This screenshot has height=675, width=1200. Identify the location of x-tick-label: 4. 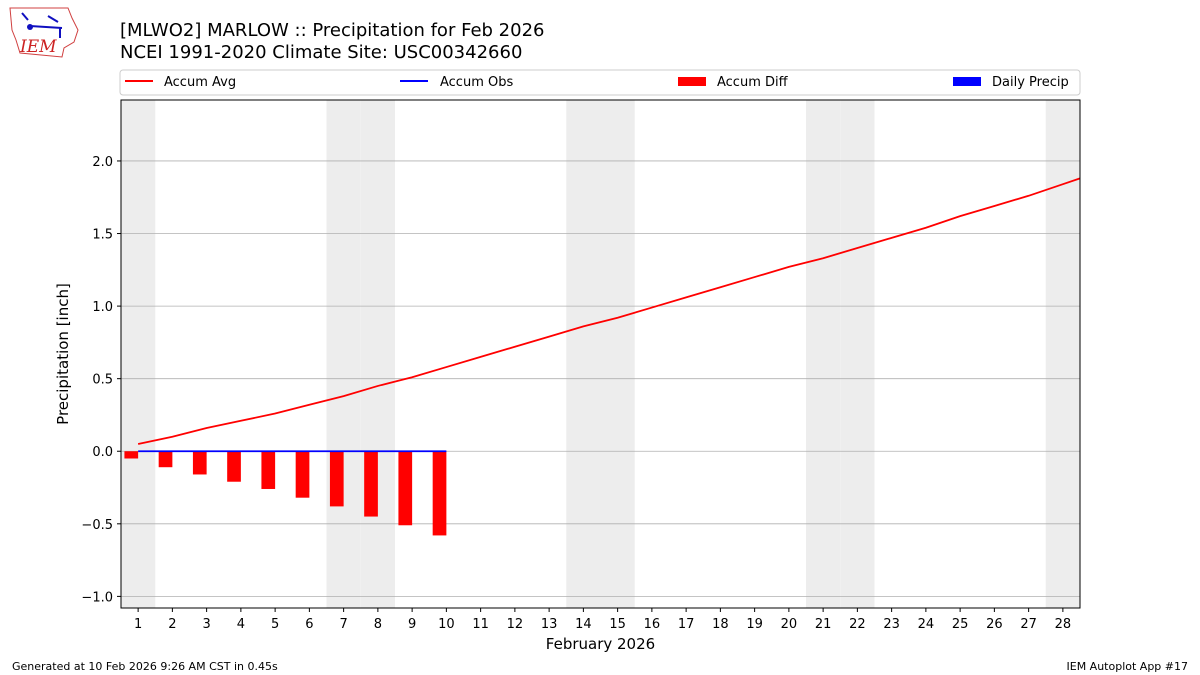
(241, 624).